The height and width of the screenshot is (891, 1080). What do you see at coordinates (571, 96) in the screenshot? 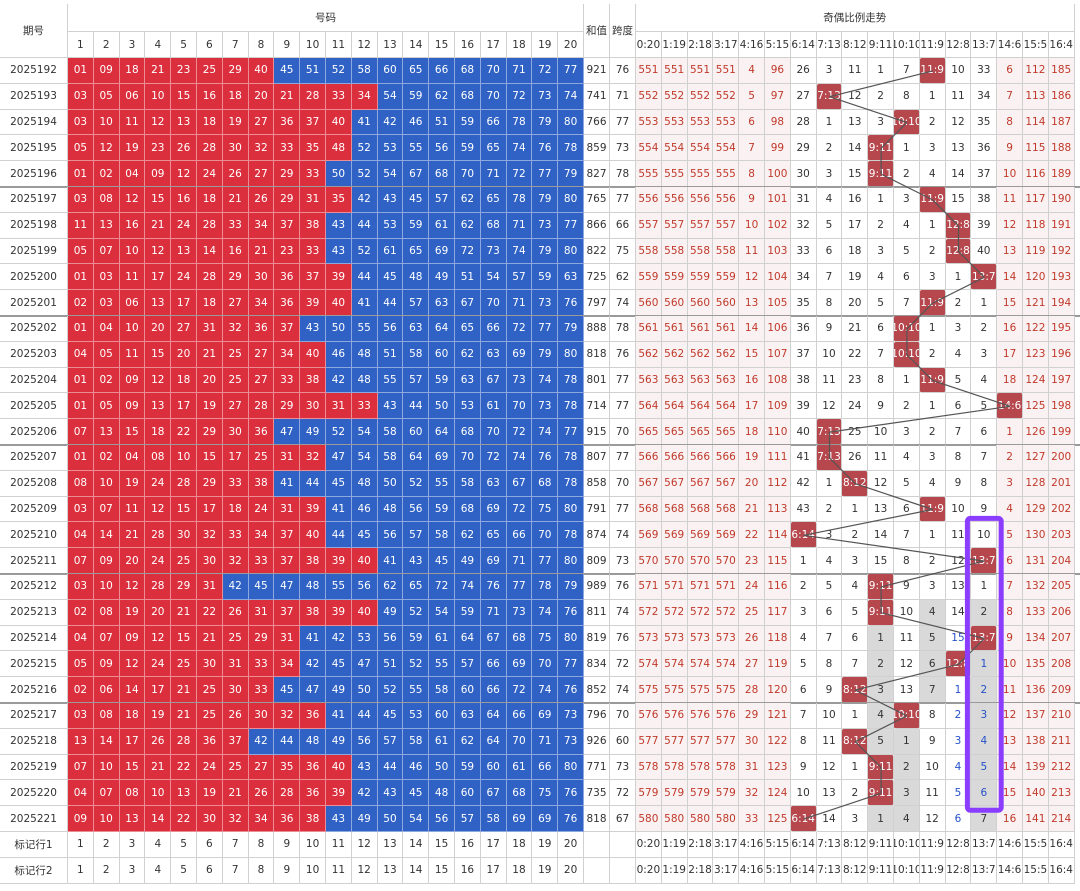
I see `number-ball: 74` at bounding box center [571, 96].